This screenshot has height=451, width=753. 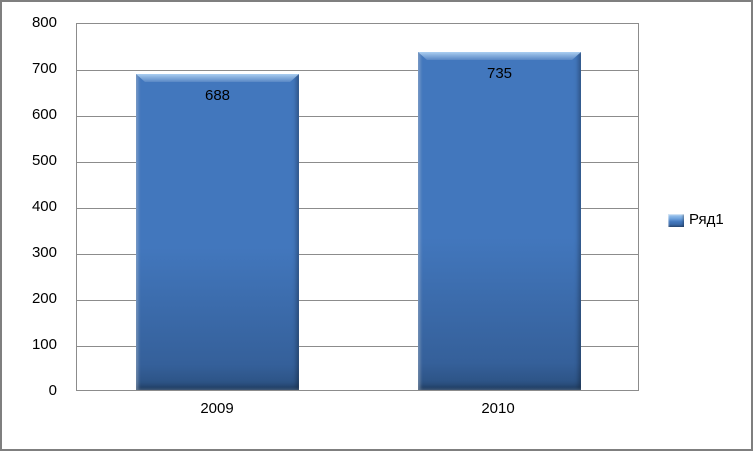 I want to click on y-tick-label: 600, so click(x=44, y=114).